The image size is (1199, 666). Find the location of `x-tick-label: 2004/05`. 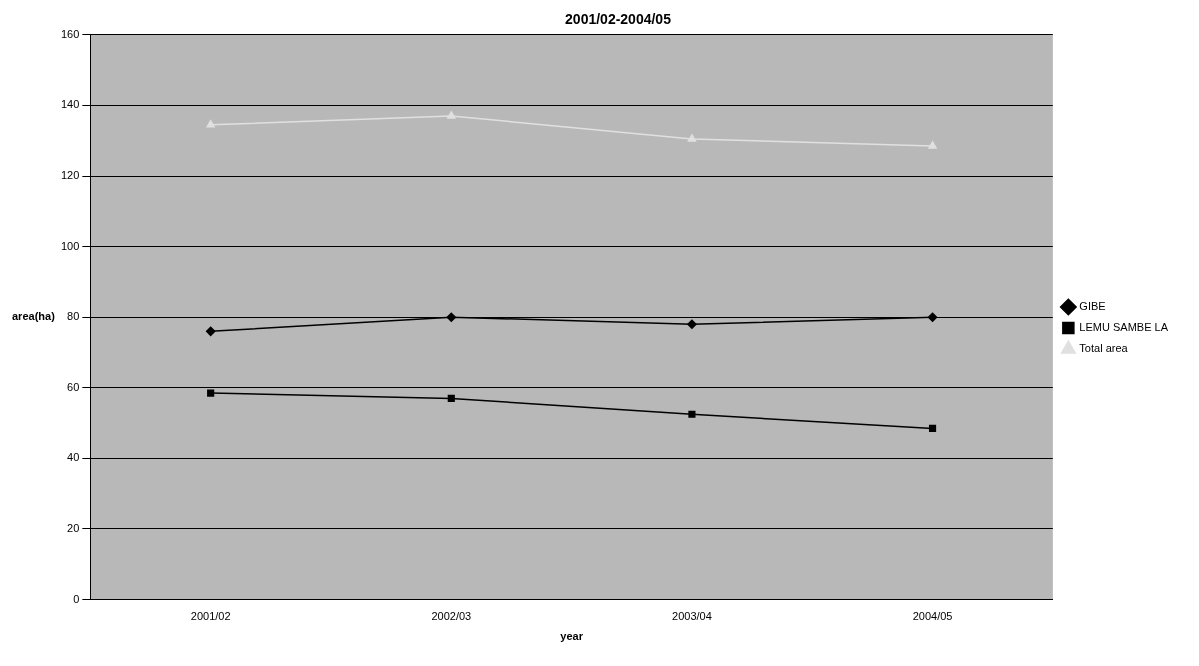

x-tick-label: 2004/05 is located at coordinates (932, 616).